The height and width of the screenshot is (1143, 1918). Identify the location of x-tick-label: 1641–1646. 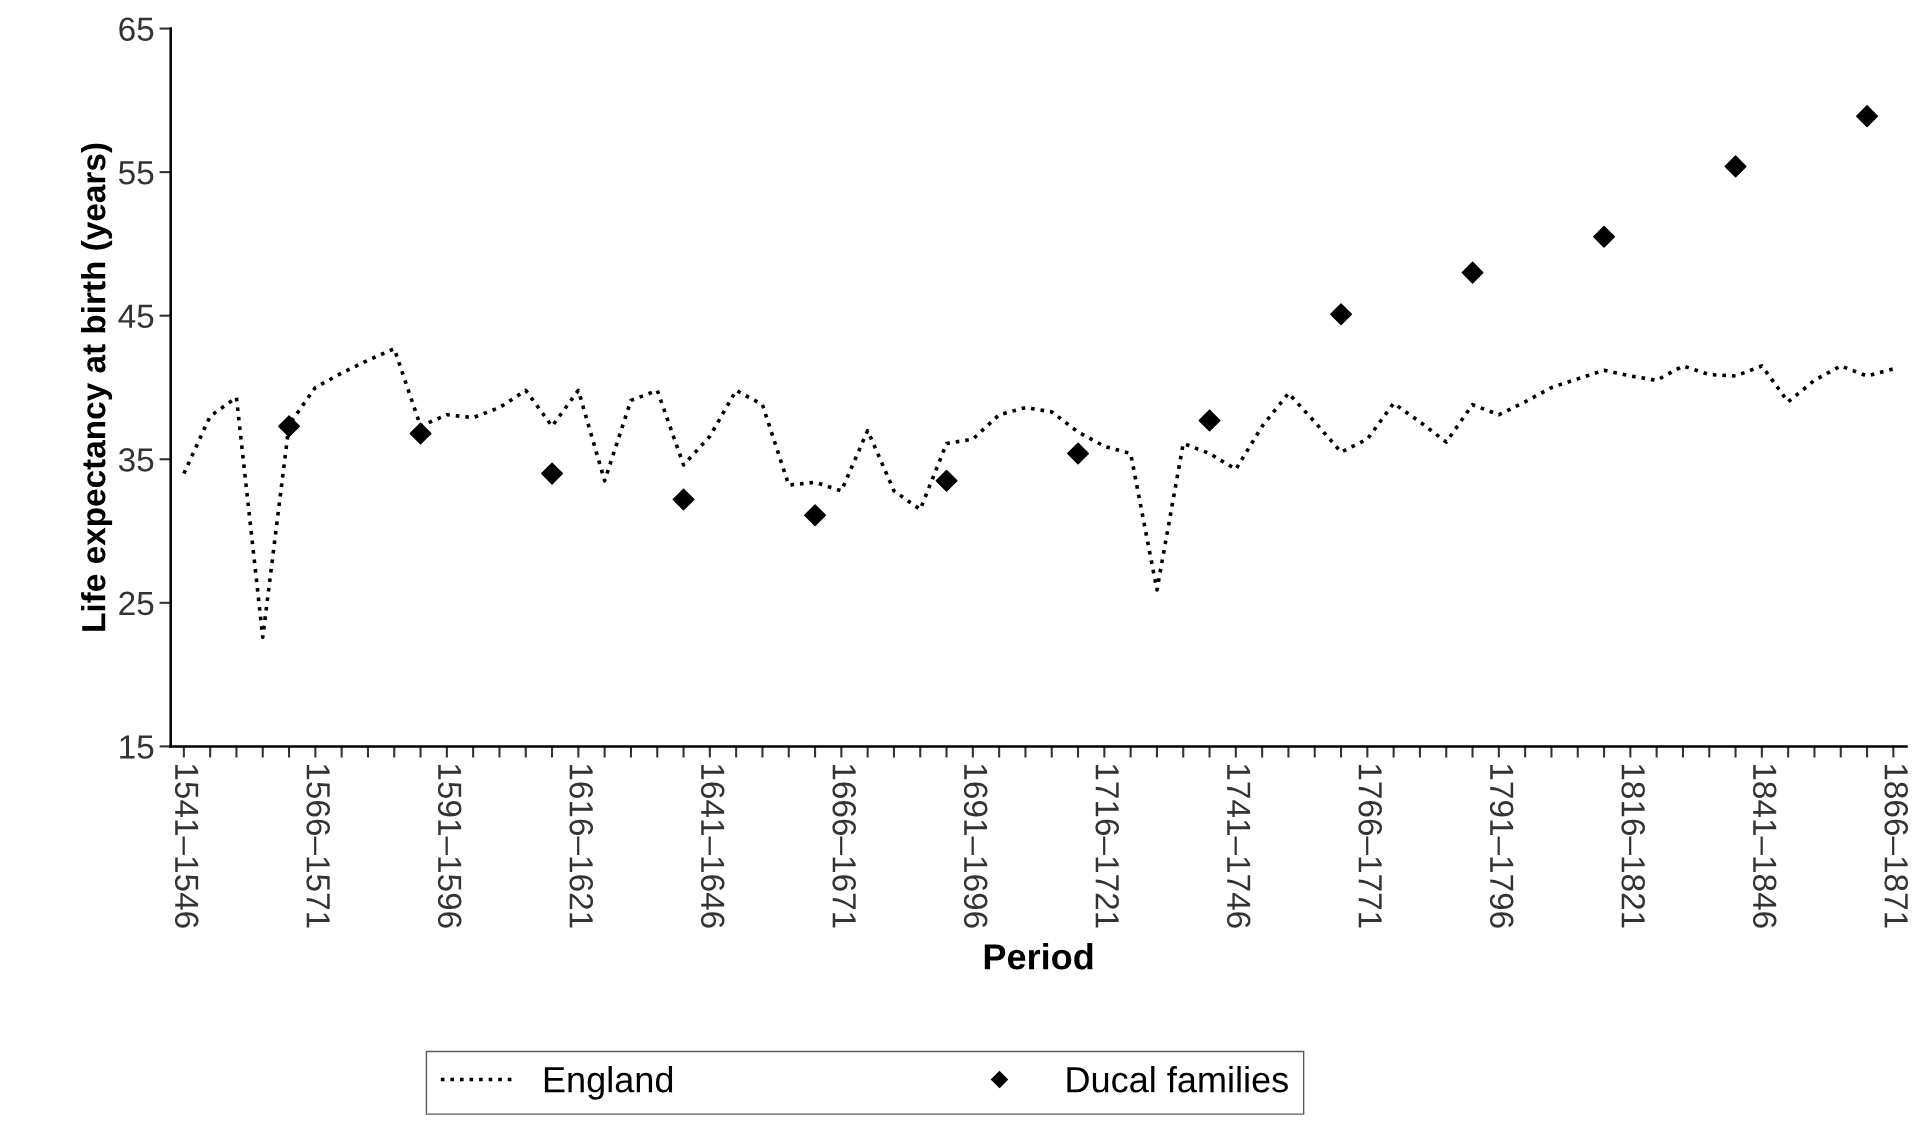
(712, 846).